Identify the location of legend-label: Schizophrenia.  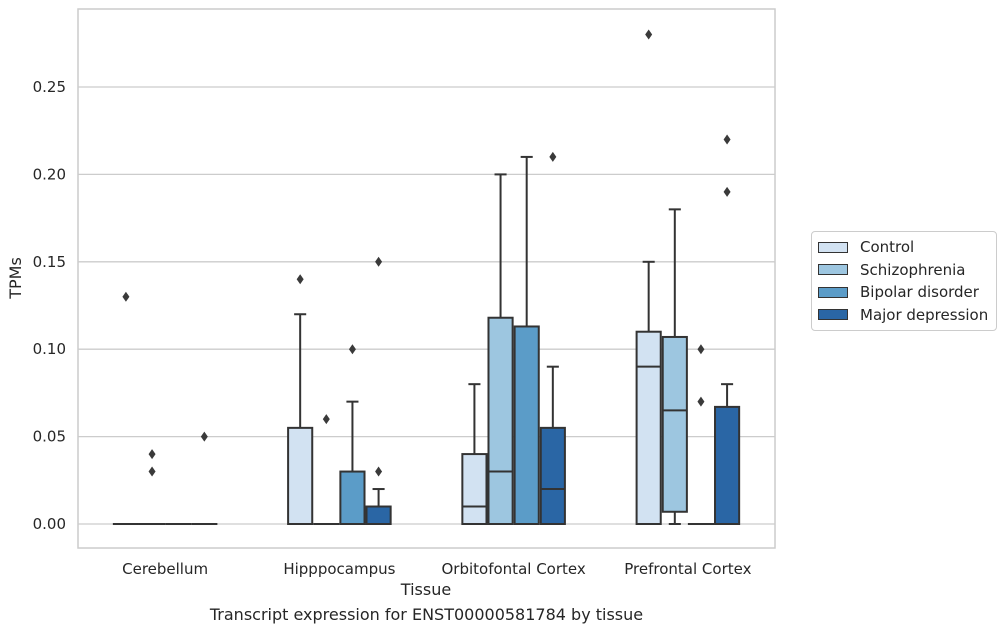
(913, 269).